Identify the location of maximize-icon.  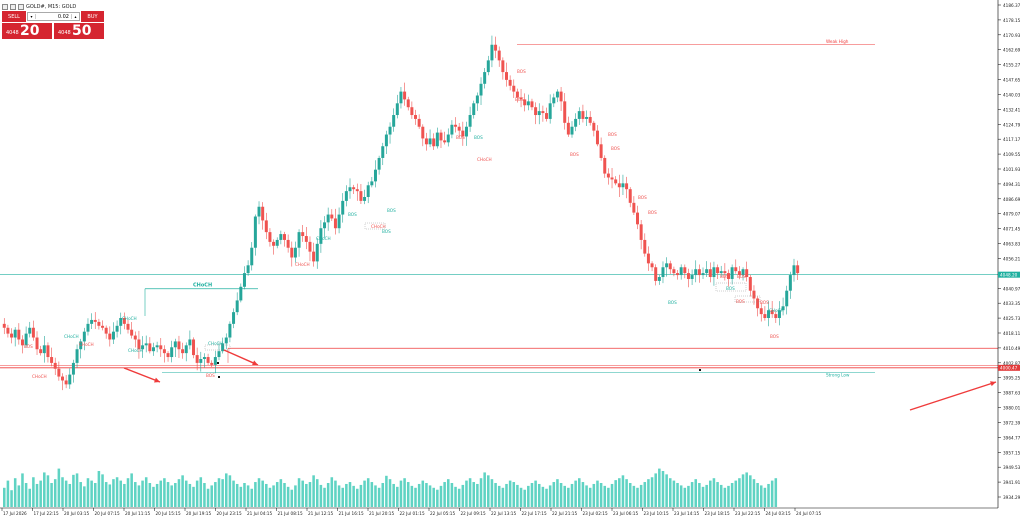
(21, 6).